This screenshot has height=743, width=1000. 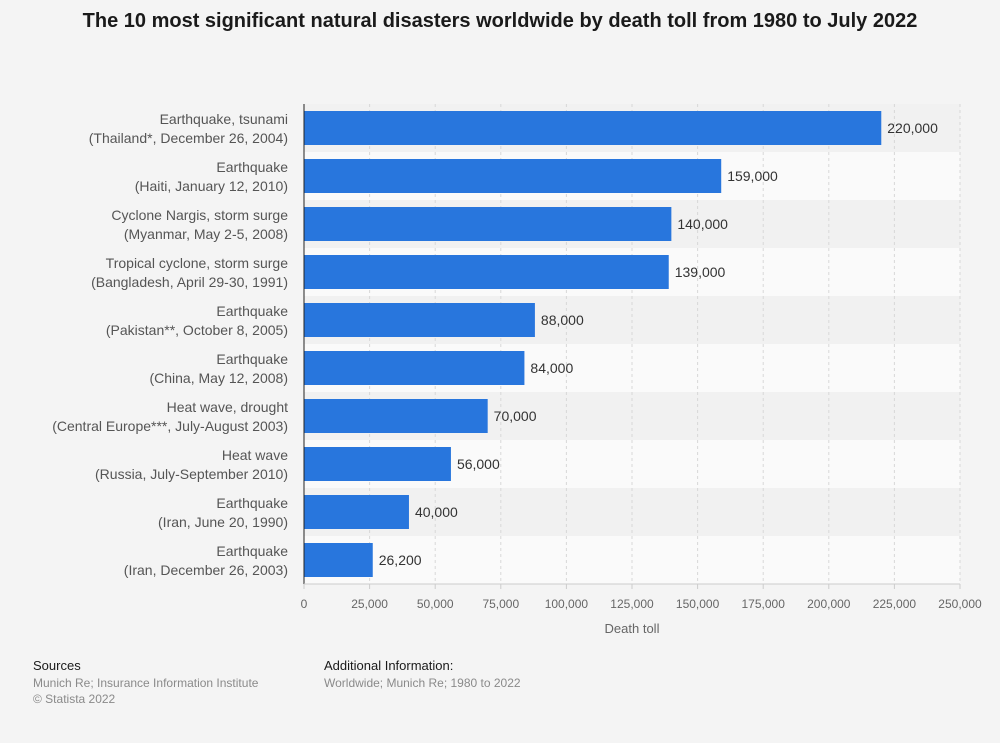 What do you see at coordinates (188, 138) in the screenshot?
I see `category-label: (Thailand*, December 26, 2004)` at bounding box center [188, 138].